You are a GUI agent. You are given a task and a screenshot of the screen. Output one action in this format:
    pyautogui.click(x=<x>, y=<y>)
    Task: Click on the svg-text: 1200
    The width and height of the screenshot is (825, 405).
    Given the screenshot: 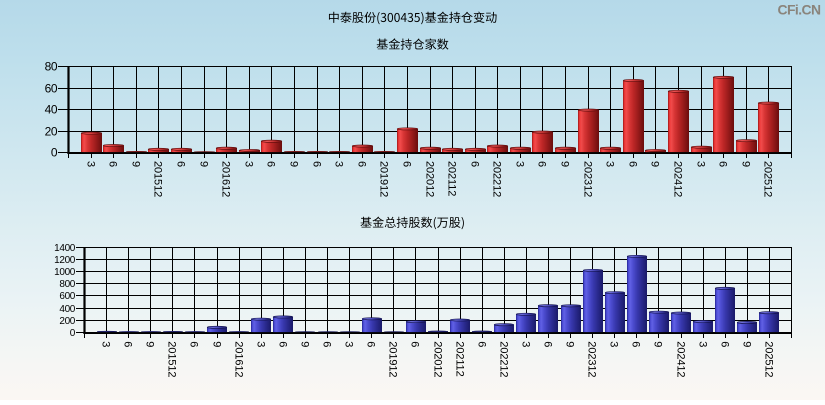 What is the action you would take?
    pyautogui.click(x=65, y=260)
    